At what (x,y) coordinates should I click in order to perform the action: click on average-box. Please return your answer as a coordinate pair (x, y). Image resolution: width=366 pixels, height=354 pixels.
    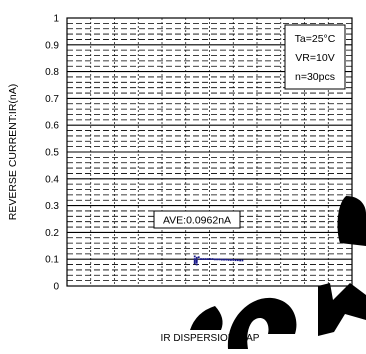
    Looking at the image, I should click on (197, 219).